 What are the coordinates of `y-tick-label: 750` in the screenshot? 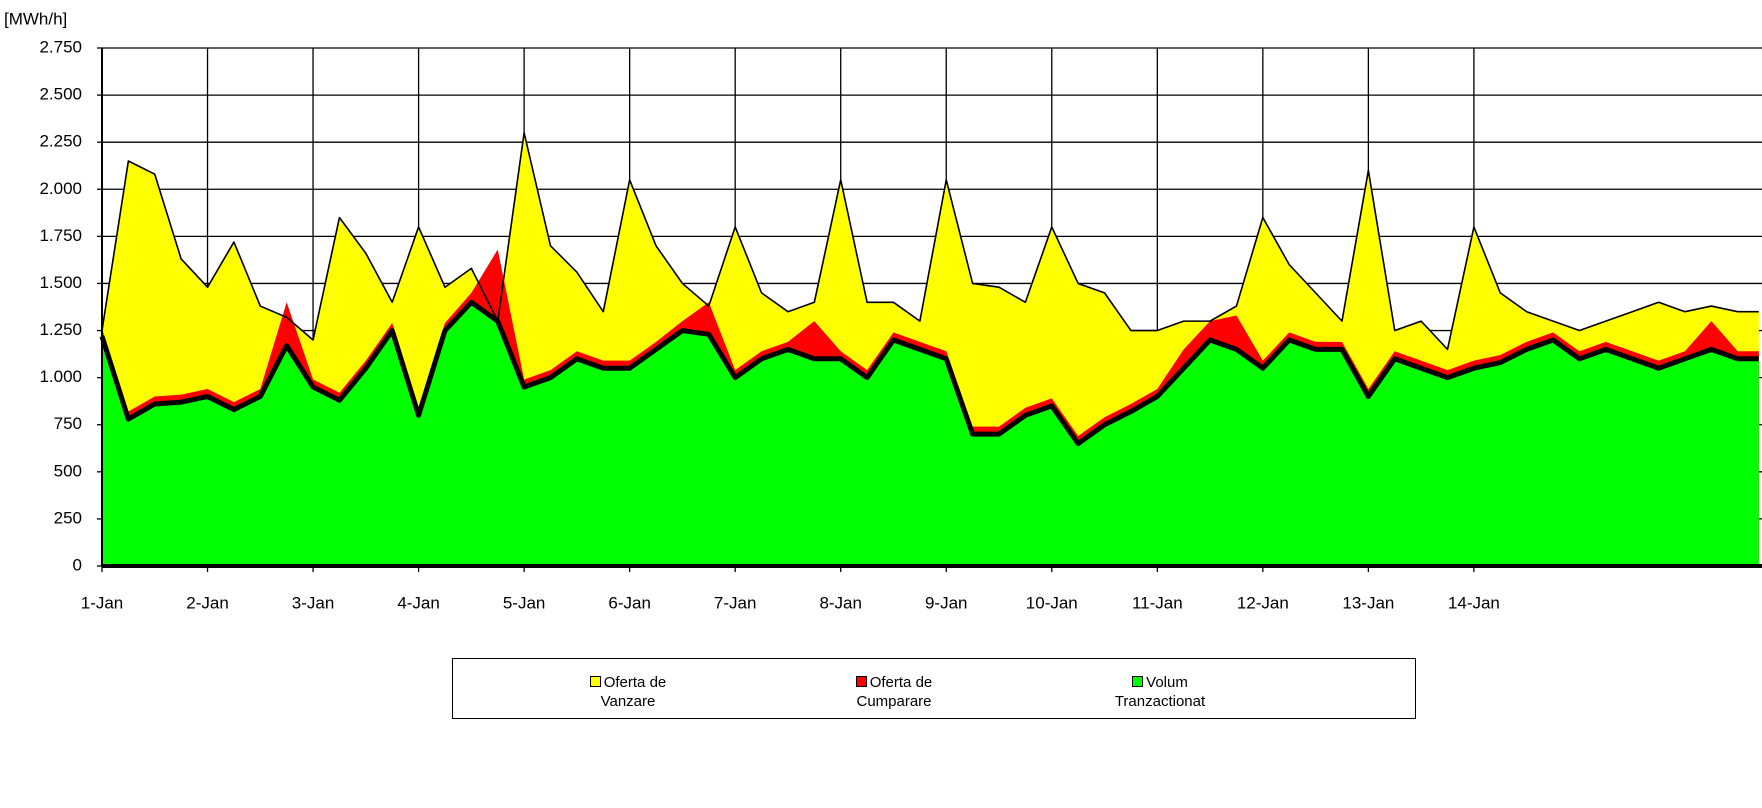 It's located at (68, 423).